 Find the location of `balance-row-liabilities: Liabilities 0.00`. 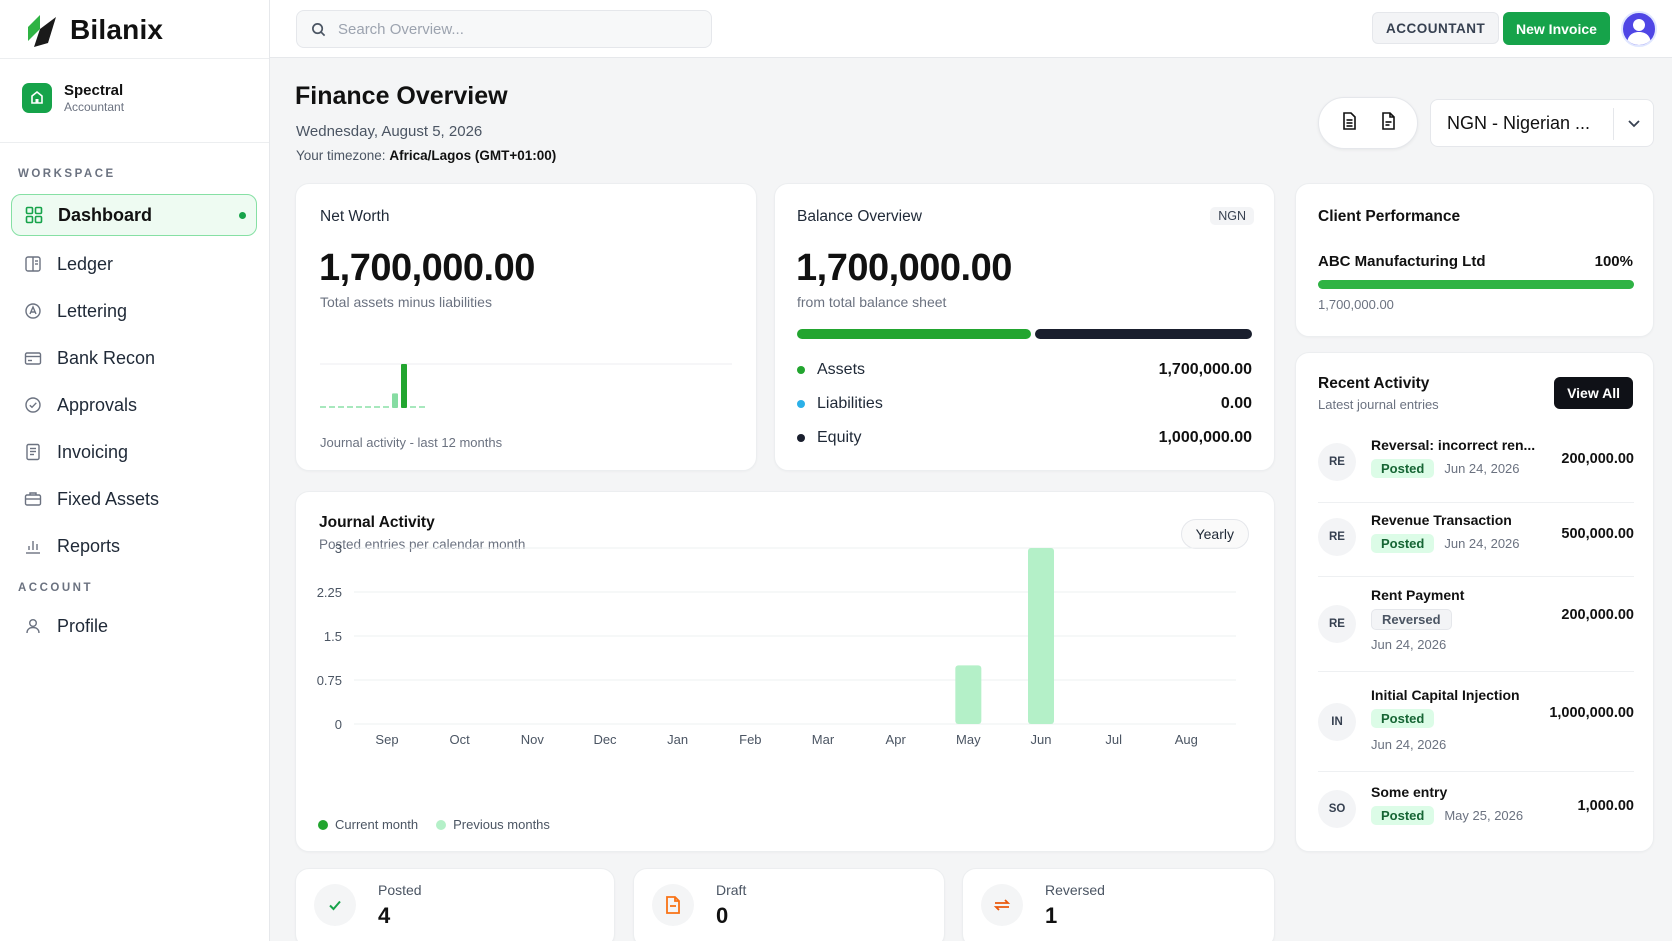

balance-row-liabilities: Liabilities 0.00 is located at coordinates (1024, 404).